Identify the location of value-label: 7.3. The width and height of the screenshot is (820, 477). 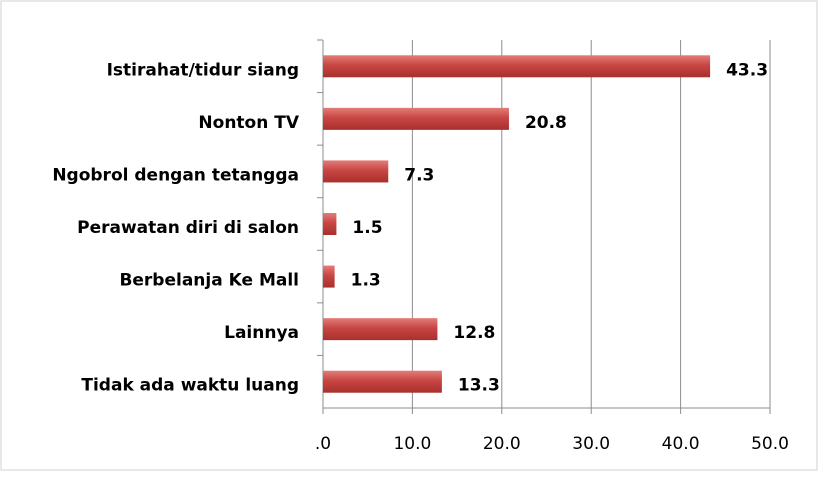
(419, 175).